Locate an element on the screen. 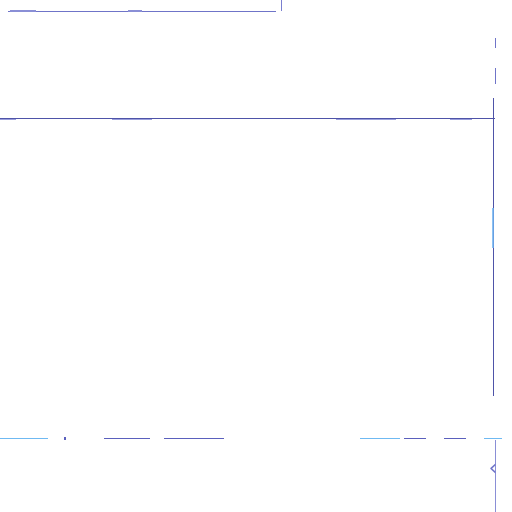 Image resolution: width=512 pixels, height=512 pixels. panel-top-border is located at coordinates (247, 118).